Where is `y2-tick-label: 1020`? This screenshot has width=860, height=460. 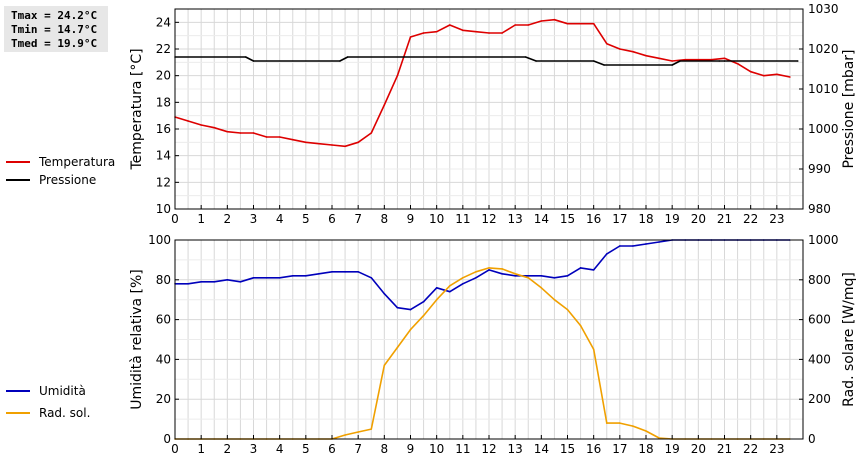
y2-tick-label: 1020 is located at coordinates (823, 49).